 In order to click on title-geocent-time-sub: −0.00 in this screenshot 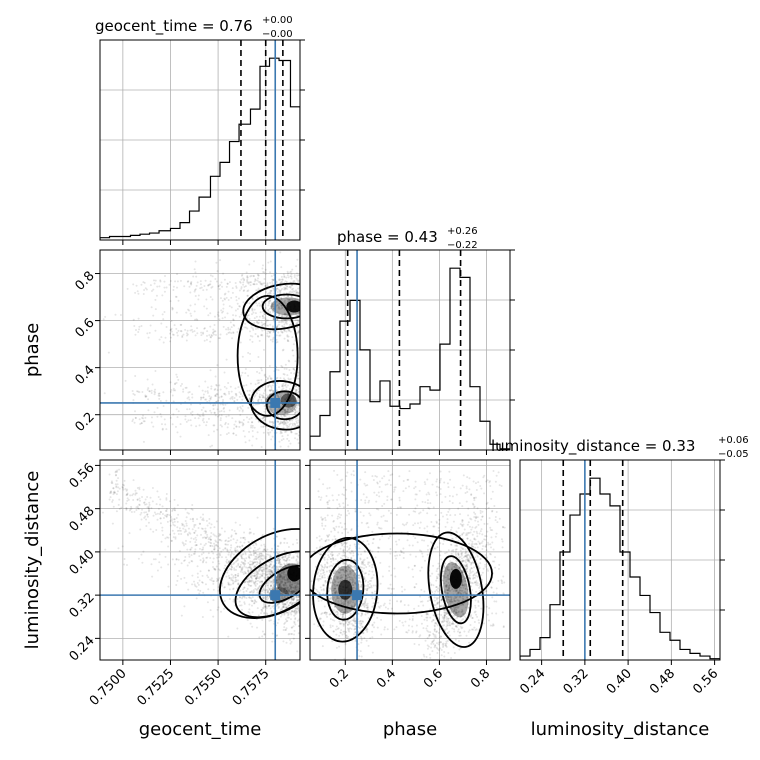, I will do `click(277, 34)`.